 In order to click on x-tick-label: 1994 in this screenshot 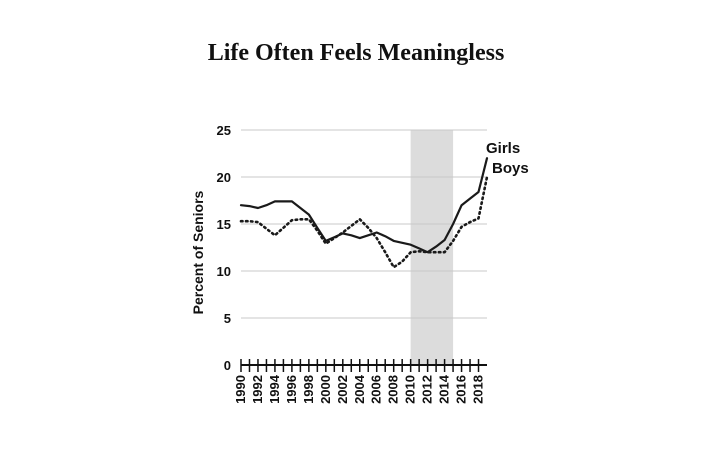, I will do `click(274, 389)`.